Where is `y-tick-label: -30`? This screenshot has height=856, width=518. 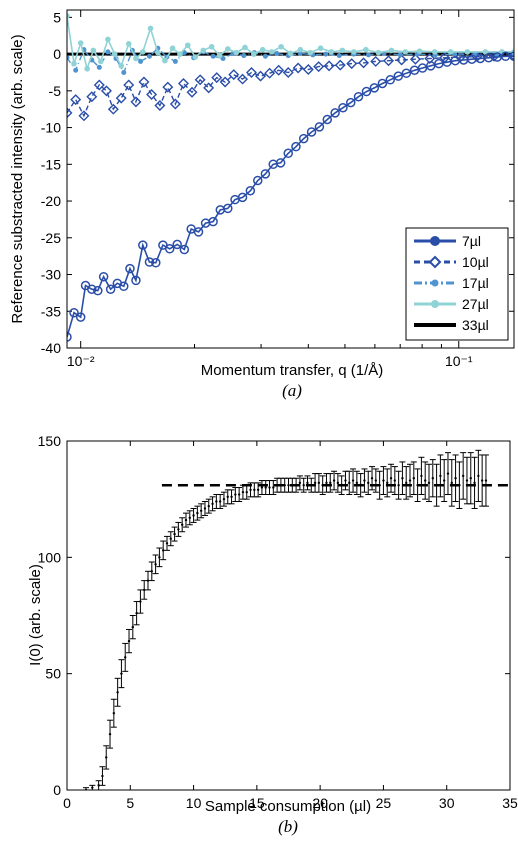
y-tick-label: -30 is located at coordinates (51, 275).